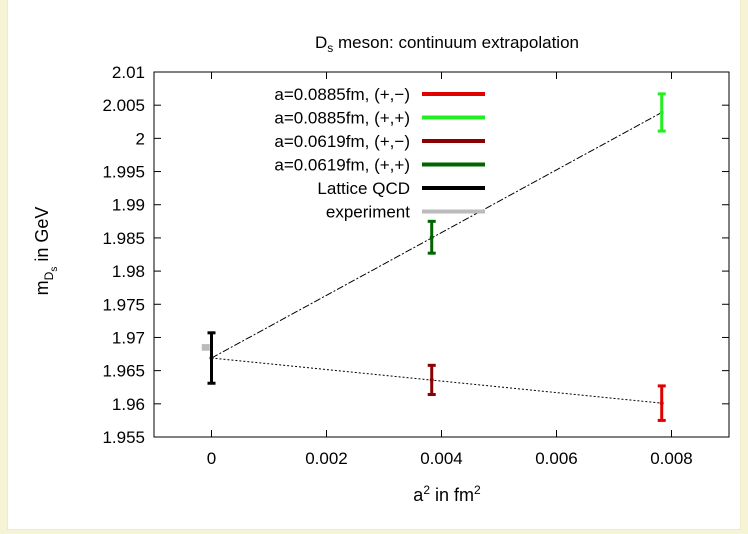 The height and width of the screenshot is (534, 748). Describe the element at coordinates (123, 304) in the screenshot. I see `y-tick-label: 1.975` at that location.